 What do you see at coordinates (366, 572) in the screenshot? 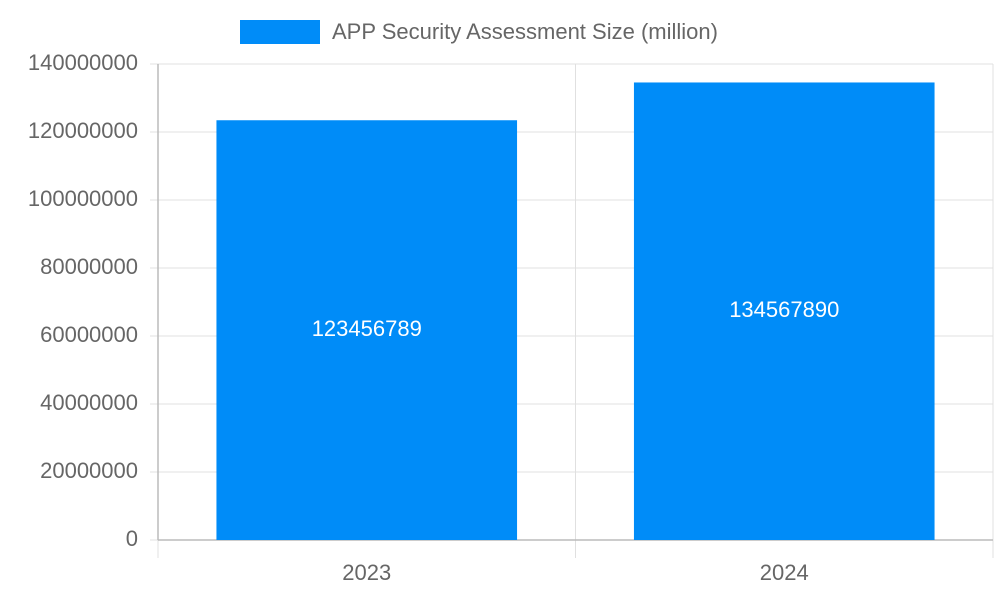
I see `x-tick-label: 2023` at bounding box center [366, 572].